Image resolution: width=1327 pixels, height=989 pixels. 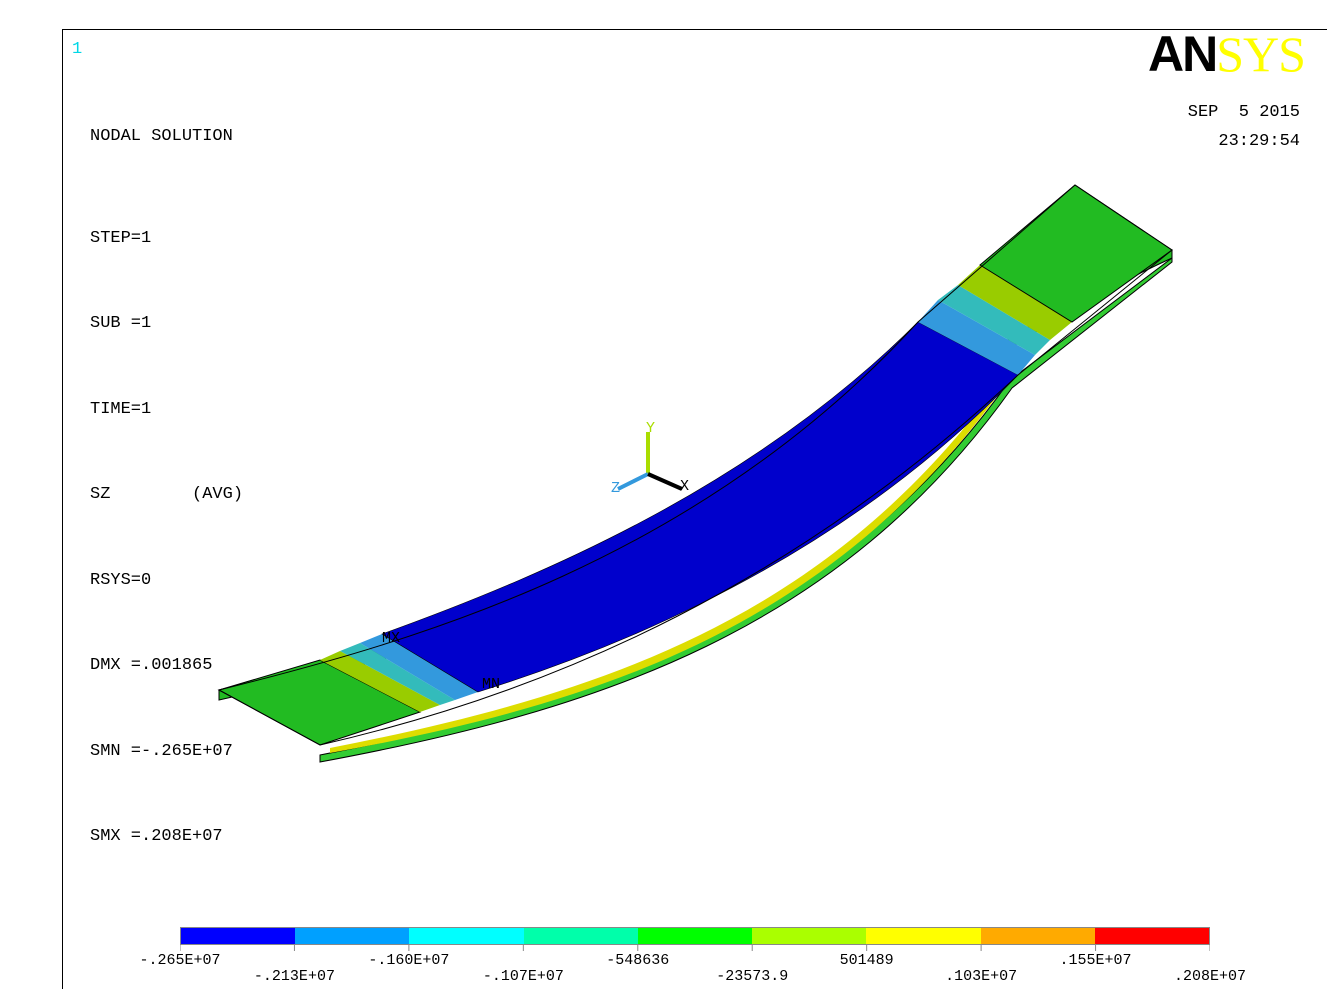 I want to click on triad-x-axis, so click(x=665, y=481).